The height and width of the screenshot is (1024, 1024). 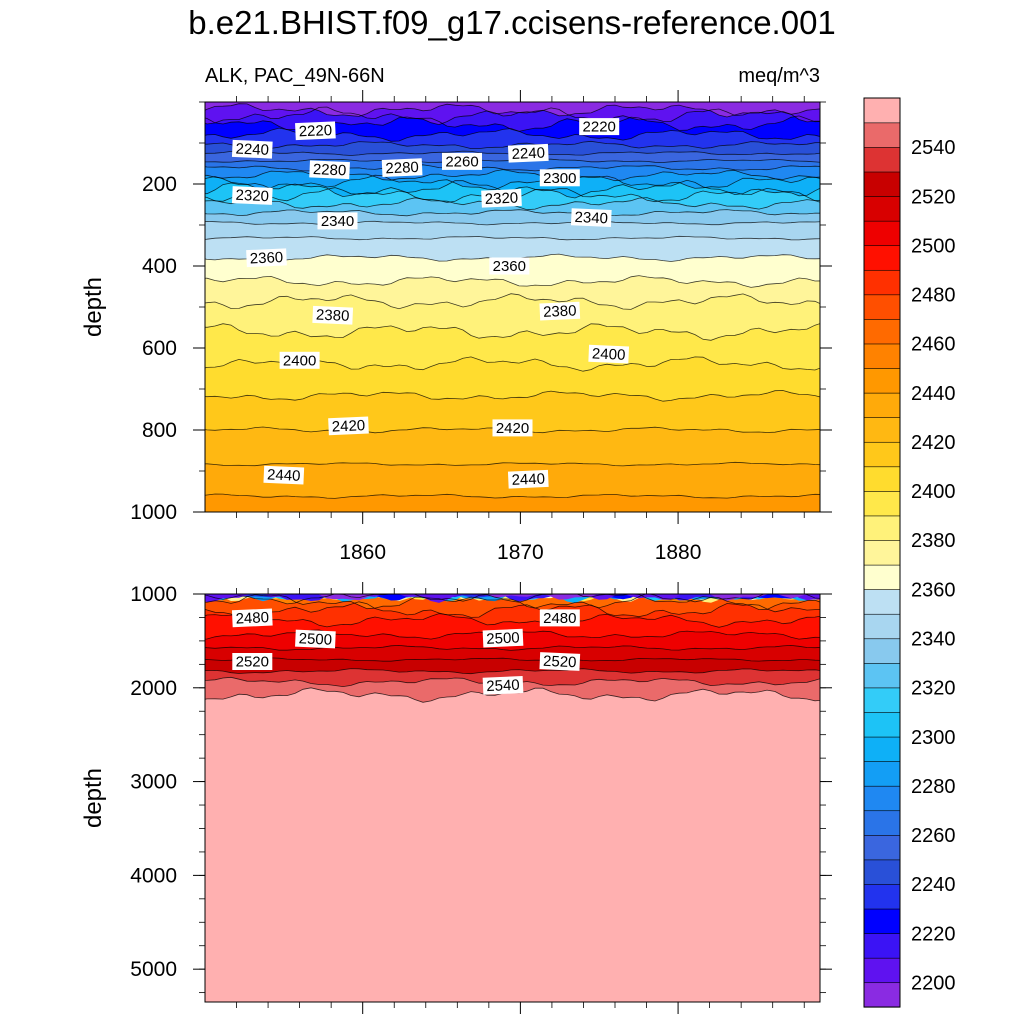 I want to click on contour-label-text: 2360, so click(x=509, y=266).